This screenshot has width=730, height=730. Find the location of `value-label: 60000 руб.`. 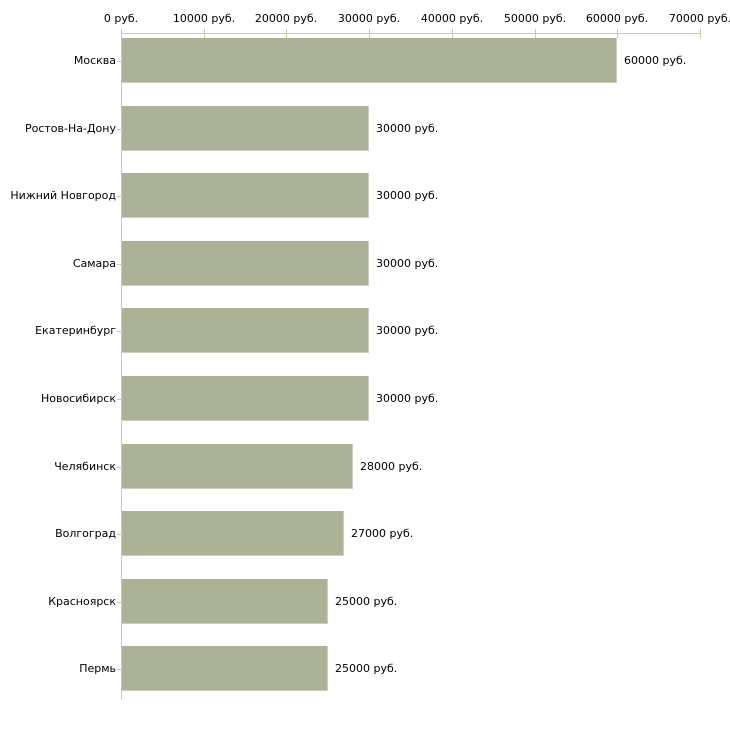

value-label: 60000 руб. is located at coordinates (655, 60).